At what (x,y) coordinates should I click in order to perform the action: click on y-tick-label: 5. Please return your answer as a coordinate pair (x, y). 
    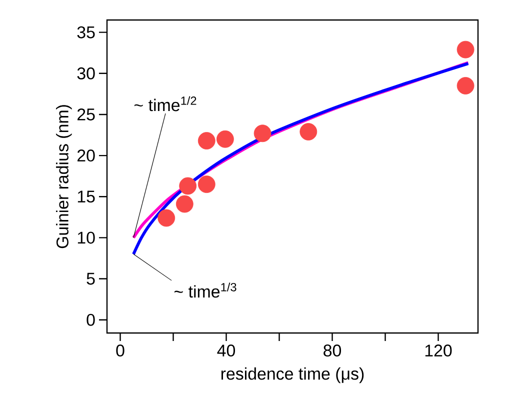
    Looking at the image, I should click on (90, 278).